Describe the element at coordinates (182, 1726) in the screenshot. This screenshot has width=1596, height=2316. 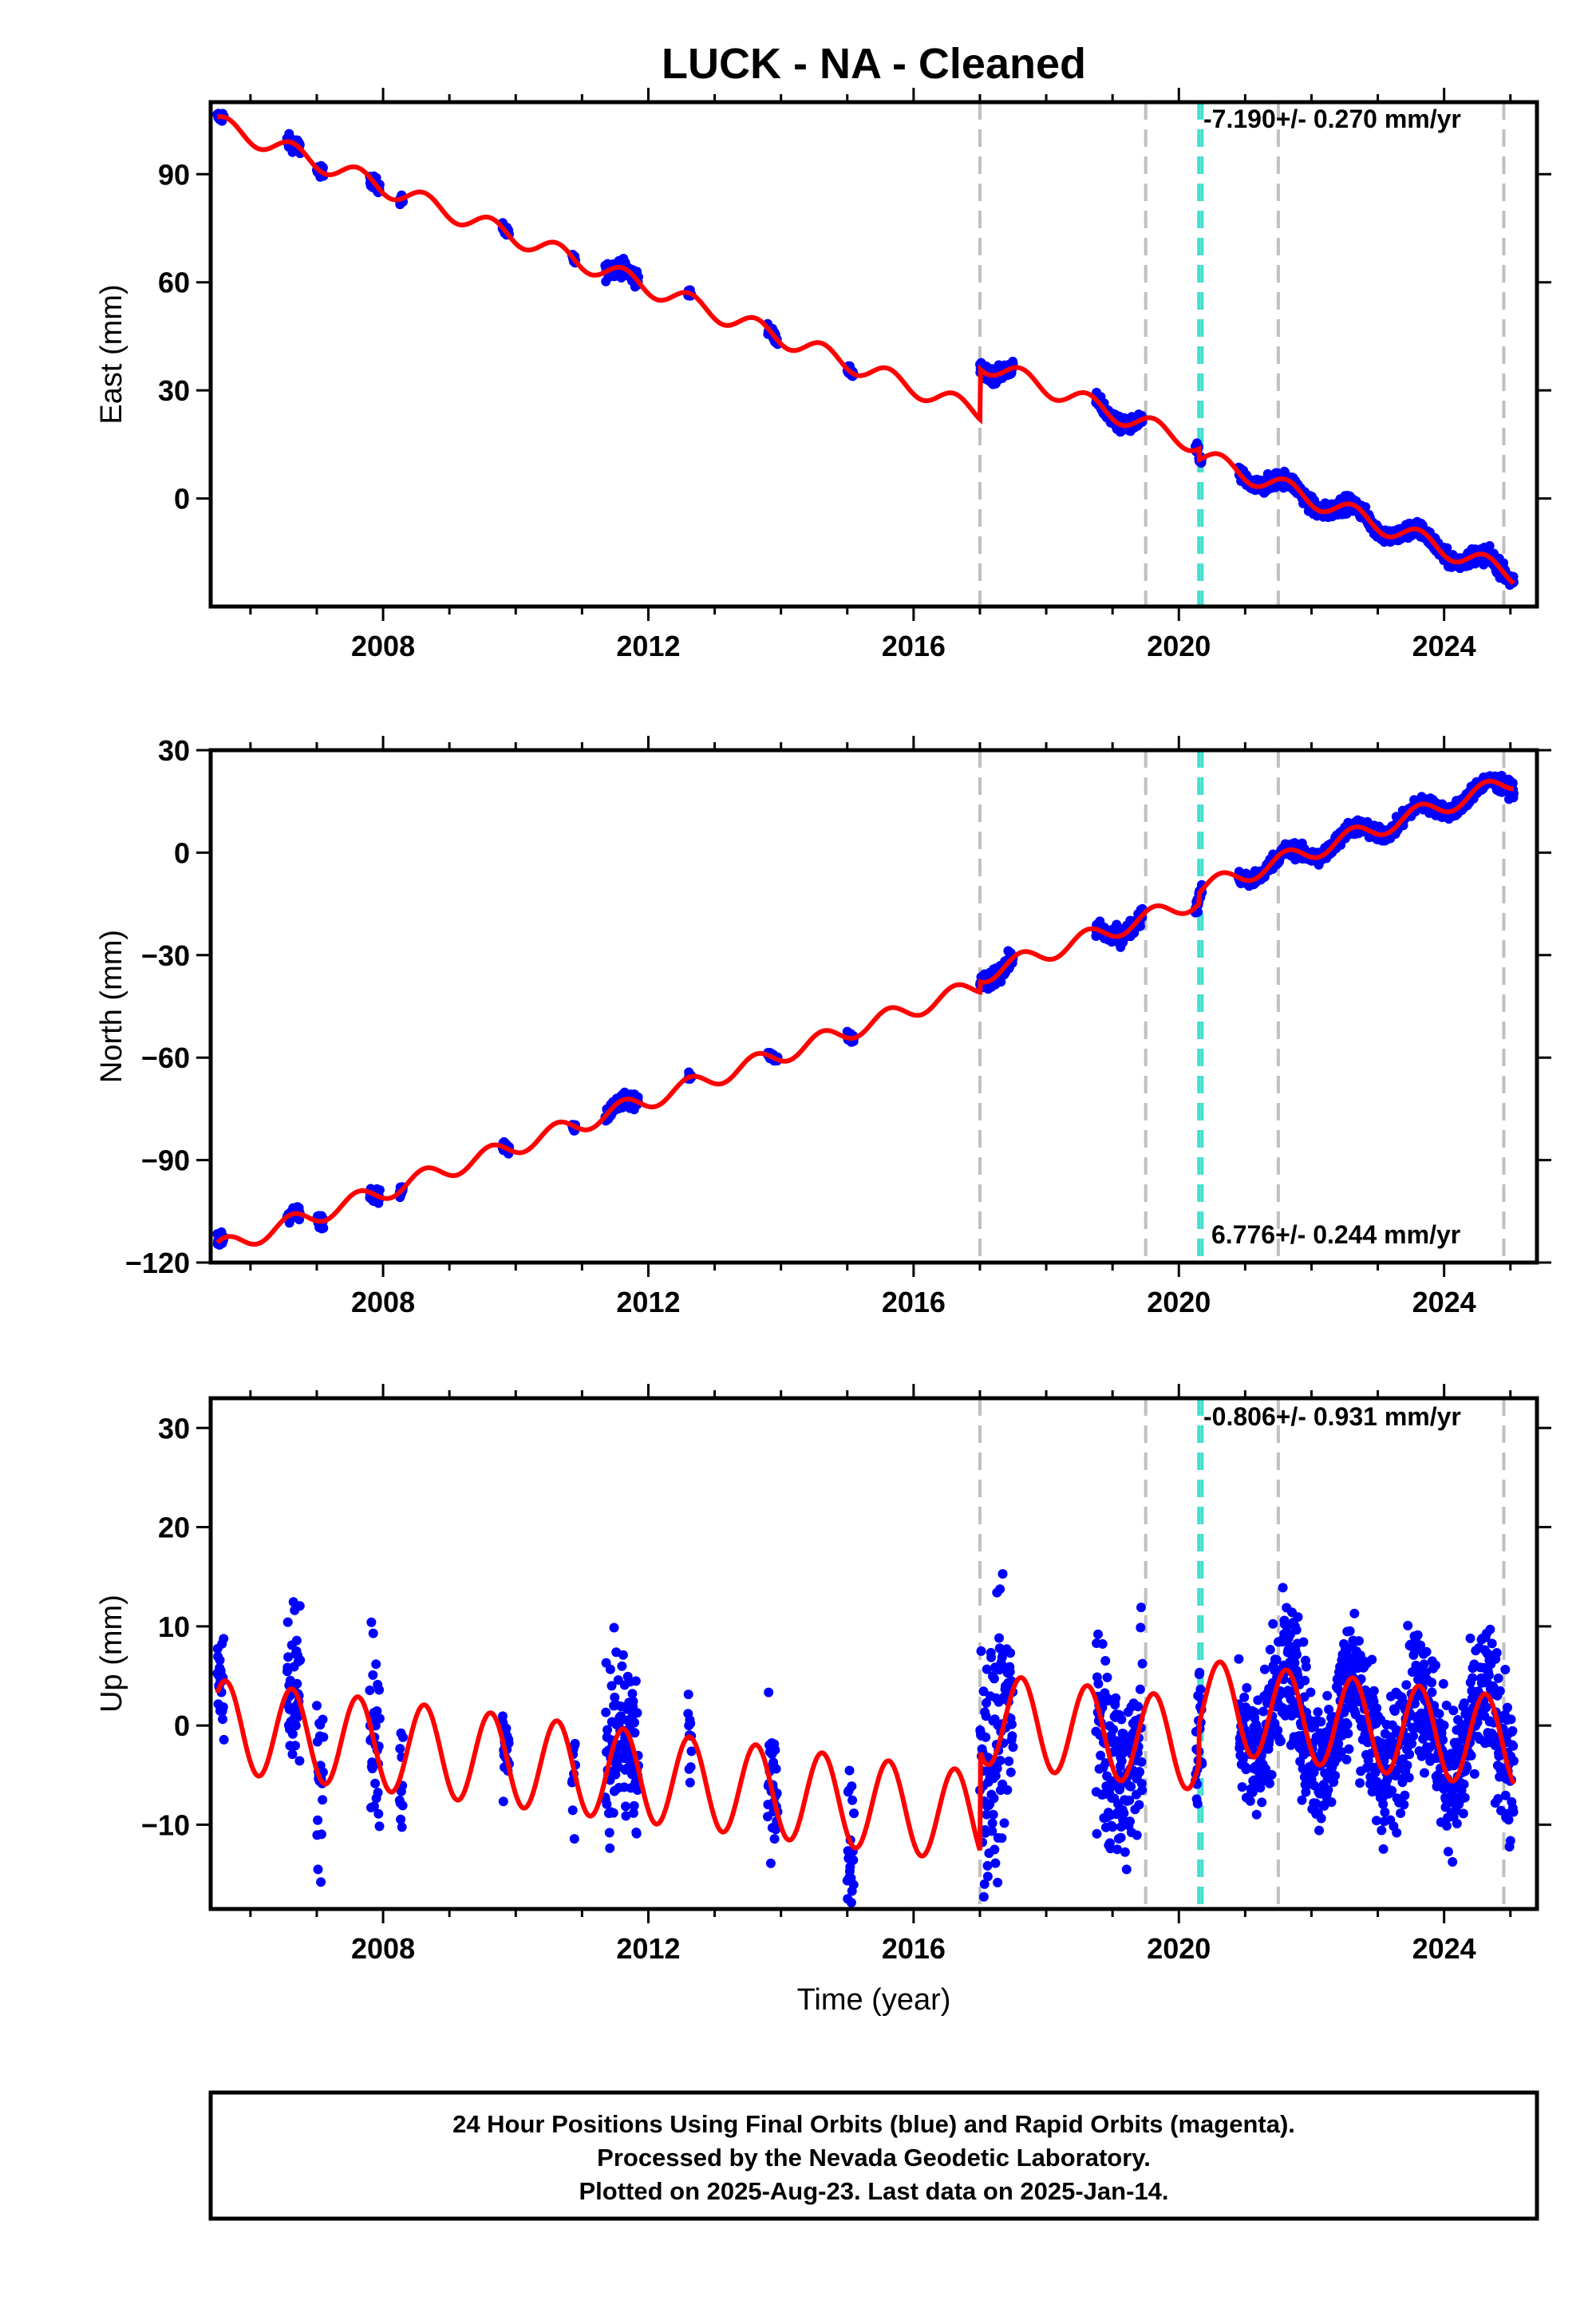
I see `y-tick-label: 0` at that location.